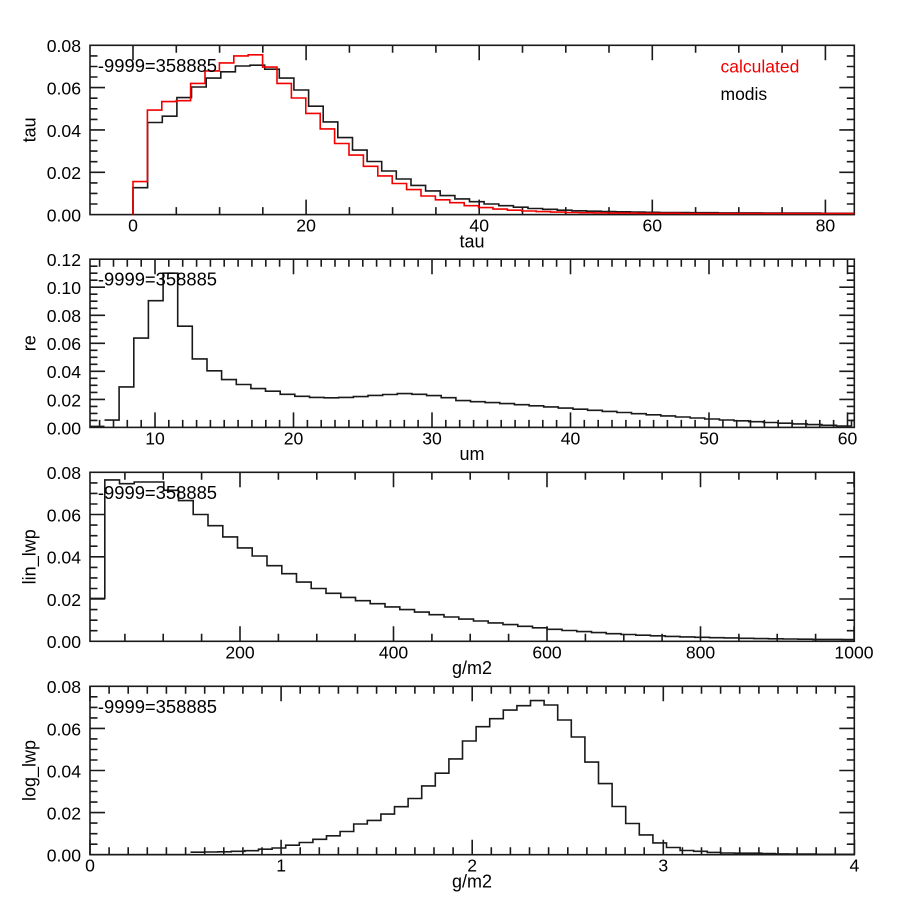 Image resolution: width=900 pixels, height=905 pixels. I want to click on svg-text: 200, so click(240, 652).